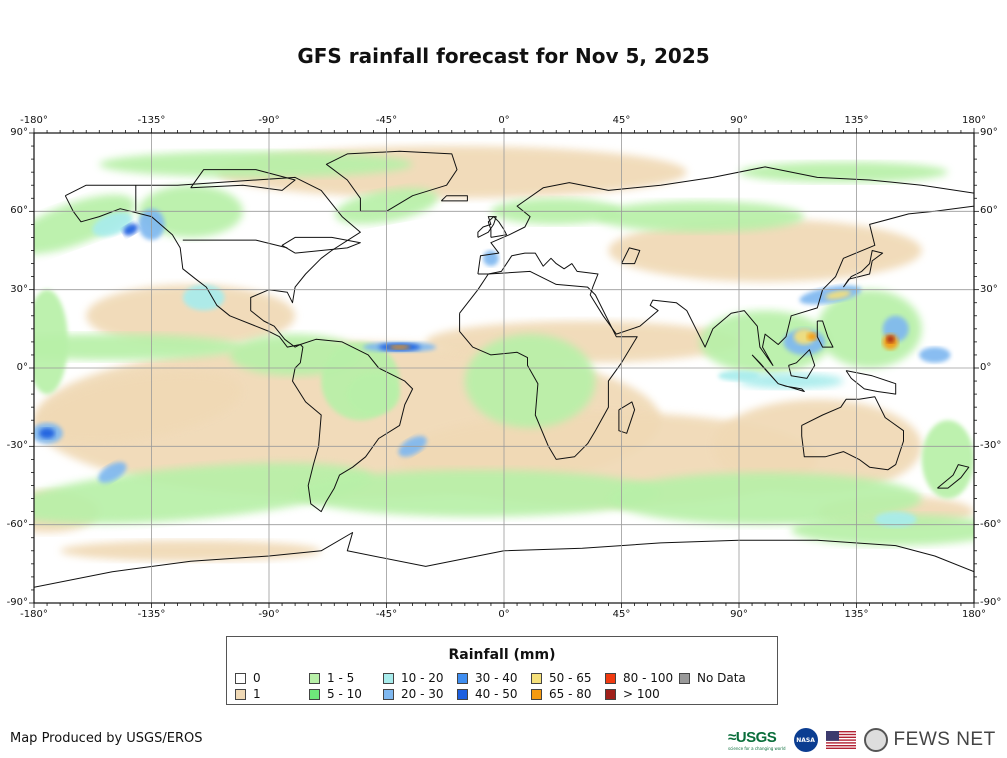 This screenshot has height=758, width=1007. What do you see at coordinates (641, 694) in the screenshot?
I see `legend-label: > 100` at bounding box center [641, 694].